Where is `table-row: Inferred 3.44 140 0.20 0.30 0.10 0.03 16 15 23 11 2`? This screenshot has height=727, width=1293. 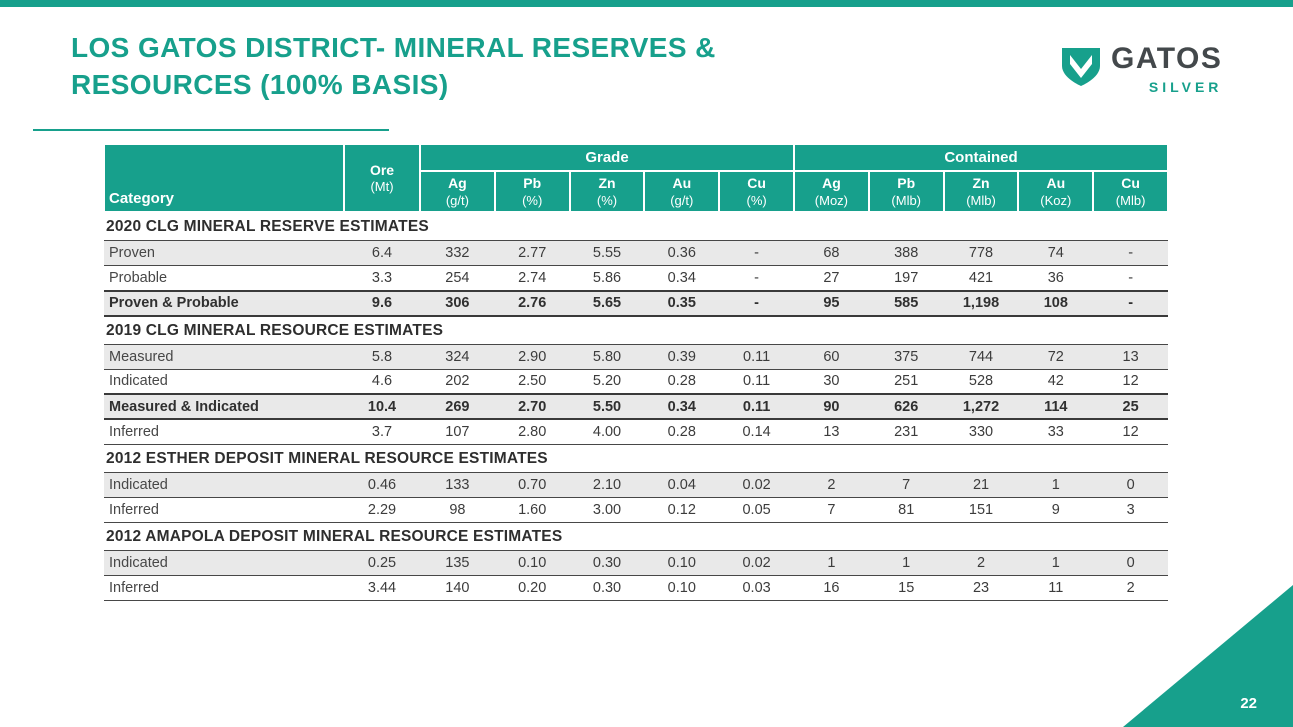
table-row: Inferred 3.44 140 0.20 0.30 0.10 0.03 16 15 23 11 2 is located at coordinates (636, 588).